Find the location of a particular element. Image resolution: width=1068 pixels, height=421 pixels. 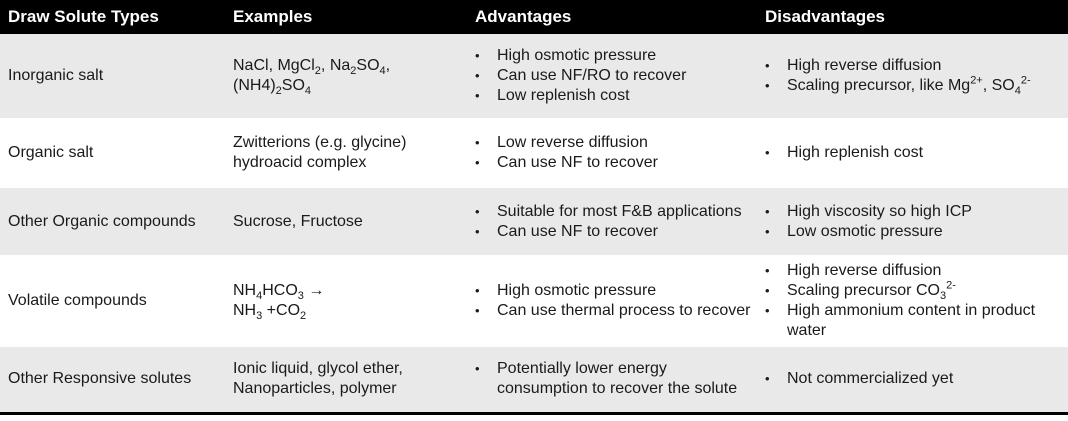

disadvantage-item: Scaling precursor, like Mg2+, SO42- is located at coordinates (916, 86).